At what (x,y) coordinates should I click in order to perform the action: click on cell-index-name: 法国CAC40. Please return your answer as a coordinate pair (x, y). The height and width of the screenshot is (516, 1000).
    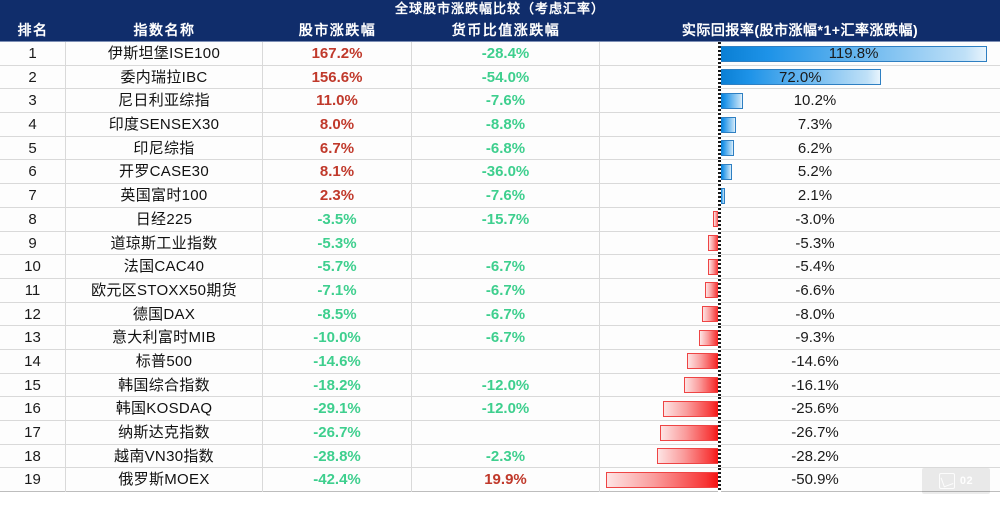
    Looking at the image, I should click on (164, 267).